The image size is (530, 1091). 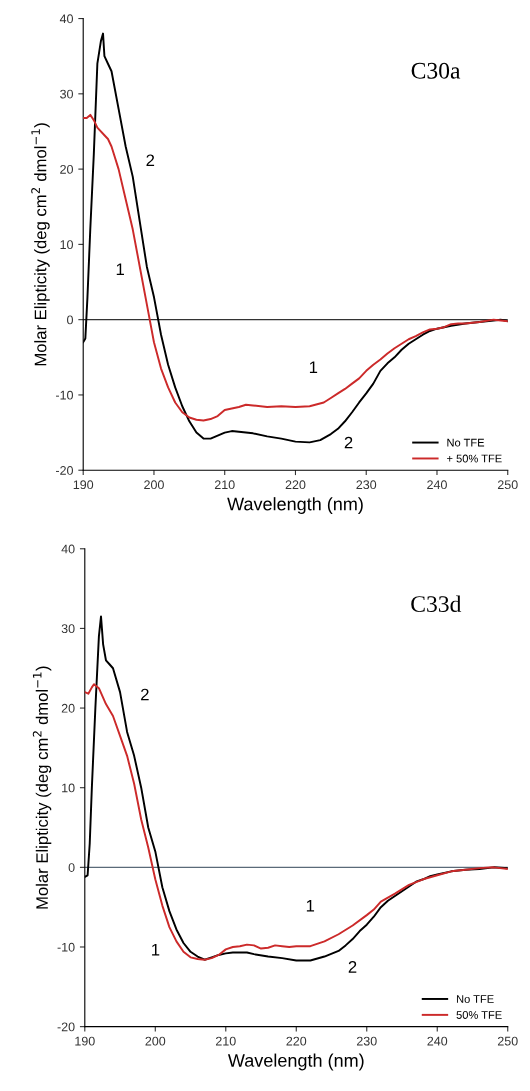 I want to click on legend-label: + 50% TFE, so click(x=474, y=458).